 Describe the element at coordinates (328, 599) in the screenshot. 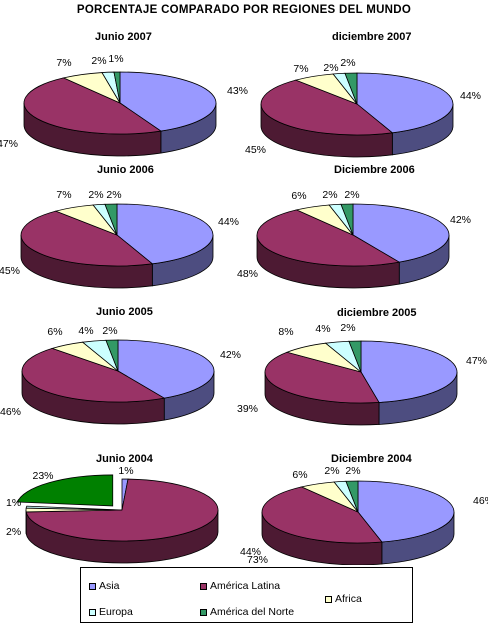

I see `legend-swatch-africa` at that location.